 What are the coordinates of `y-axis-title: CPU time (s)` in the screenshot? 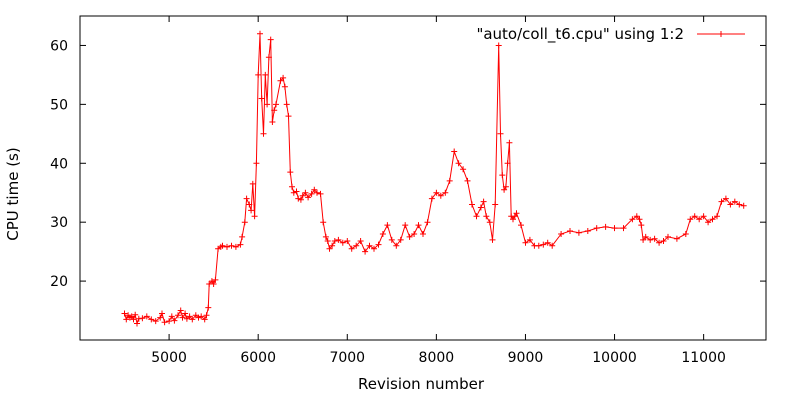 It's located at (13, 193).